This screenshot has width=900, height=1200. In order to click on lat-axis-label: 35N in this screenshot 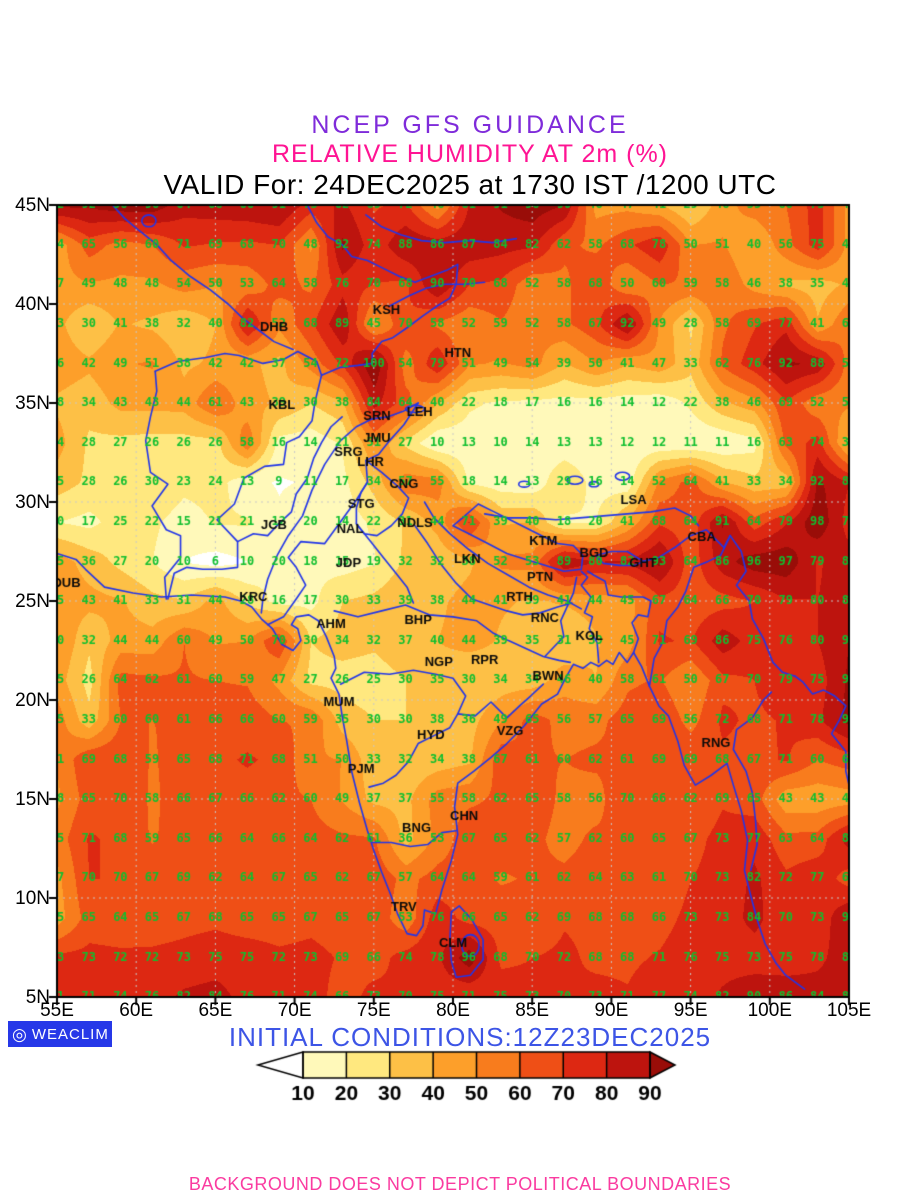, I will do `click(32, 403)`.